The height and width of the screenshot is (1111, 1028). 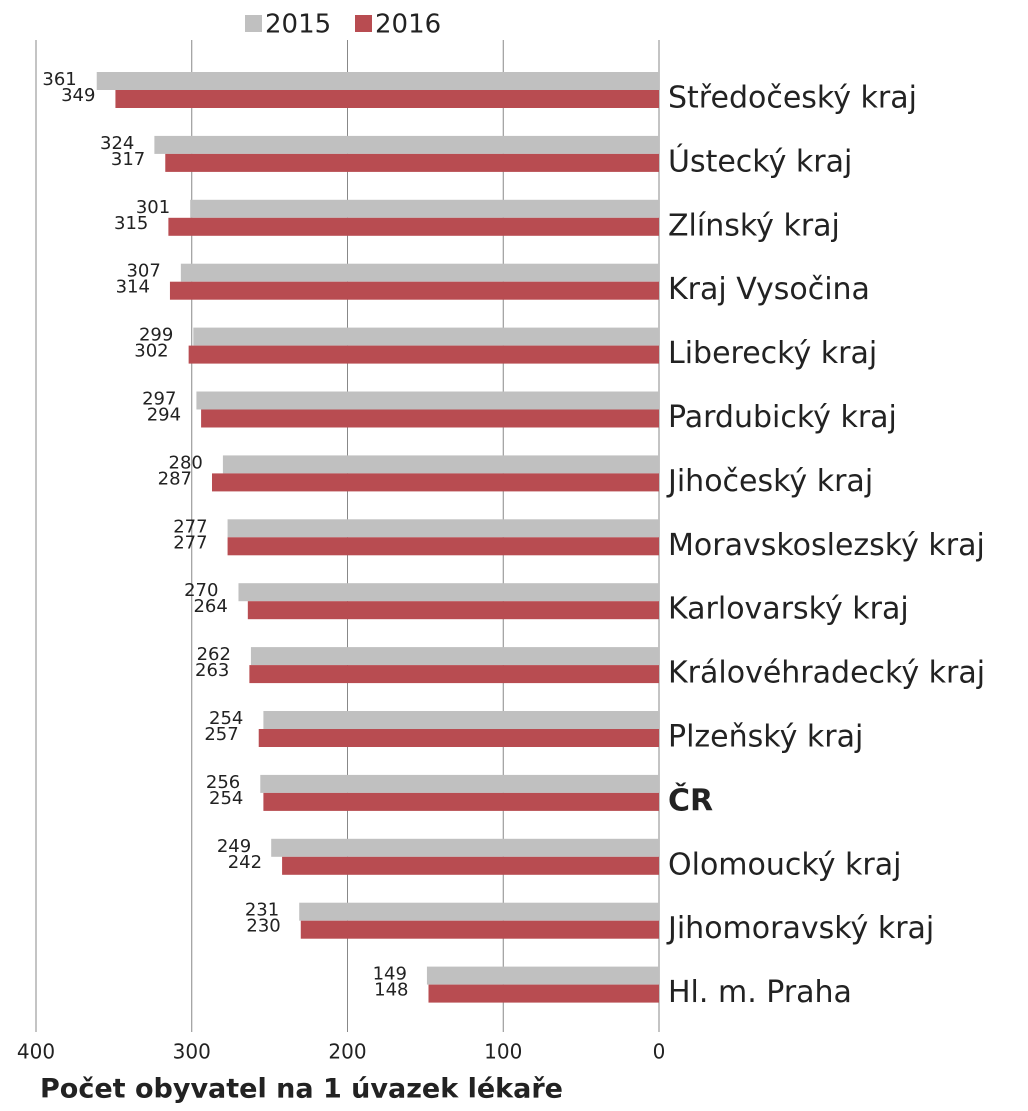 I want to click on value-label: 270, so click(x=201, y=590).